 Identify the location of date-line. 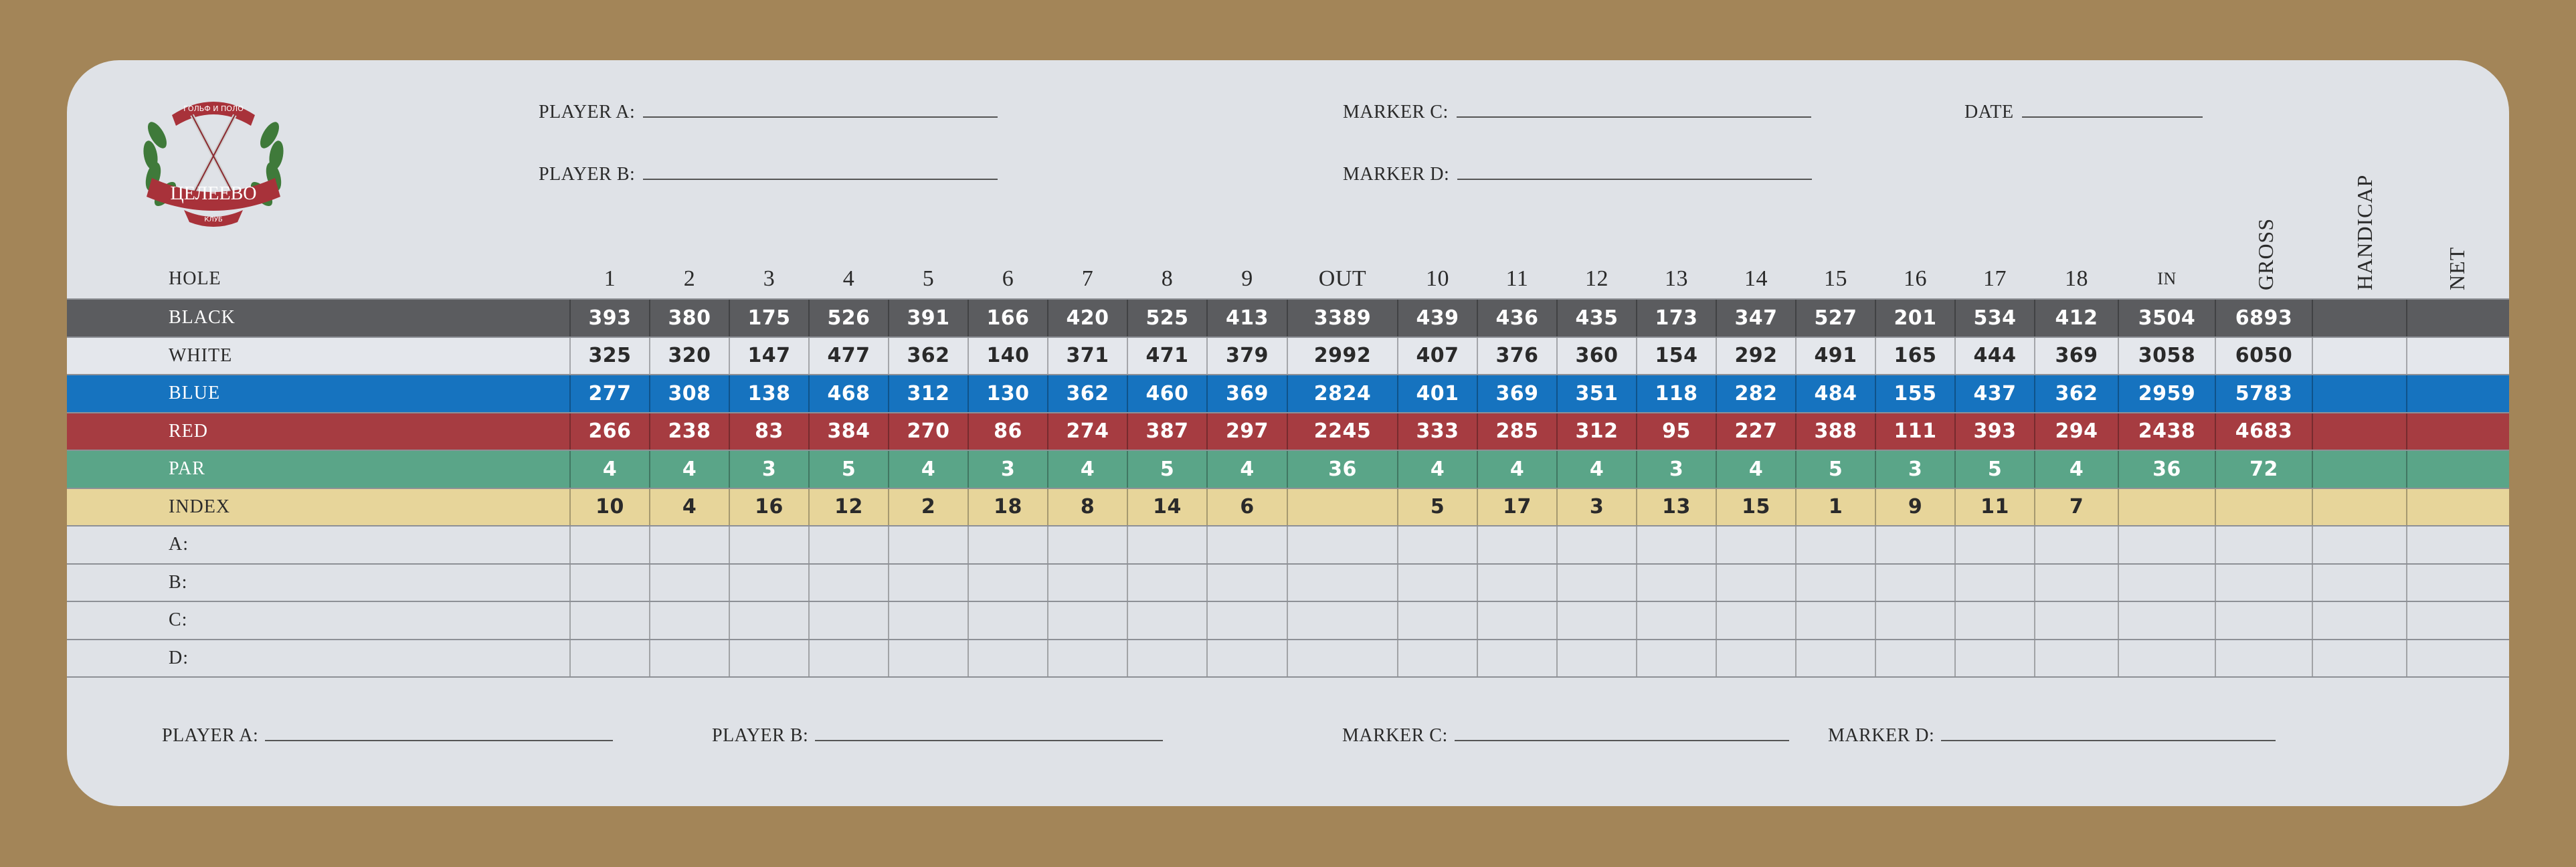
(2112, 110).